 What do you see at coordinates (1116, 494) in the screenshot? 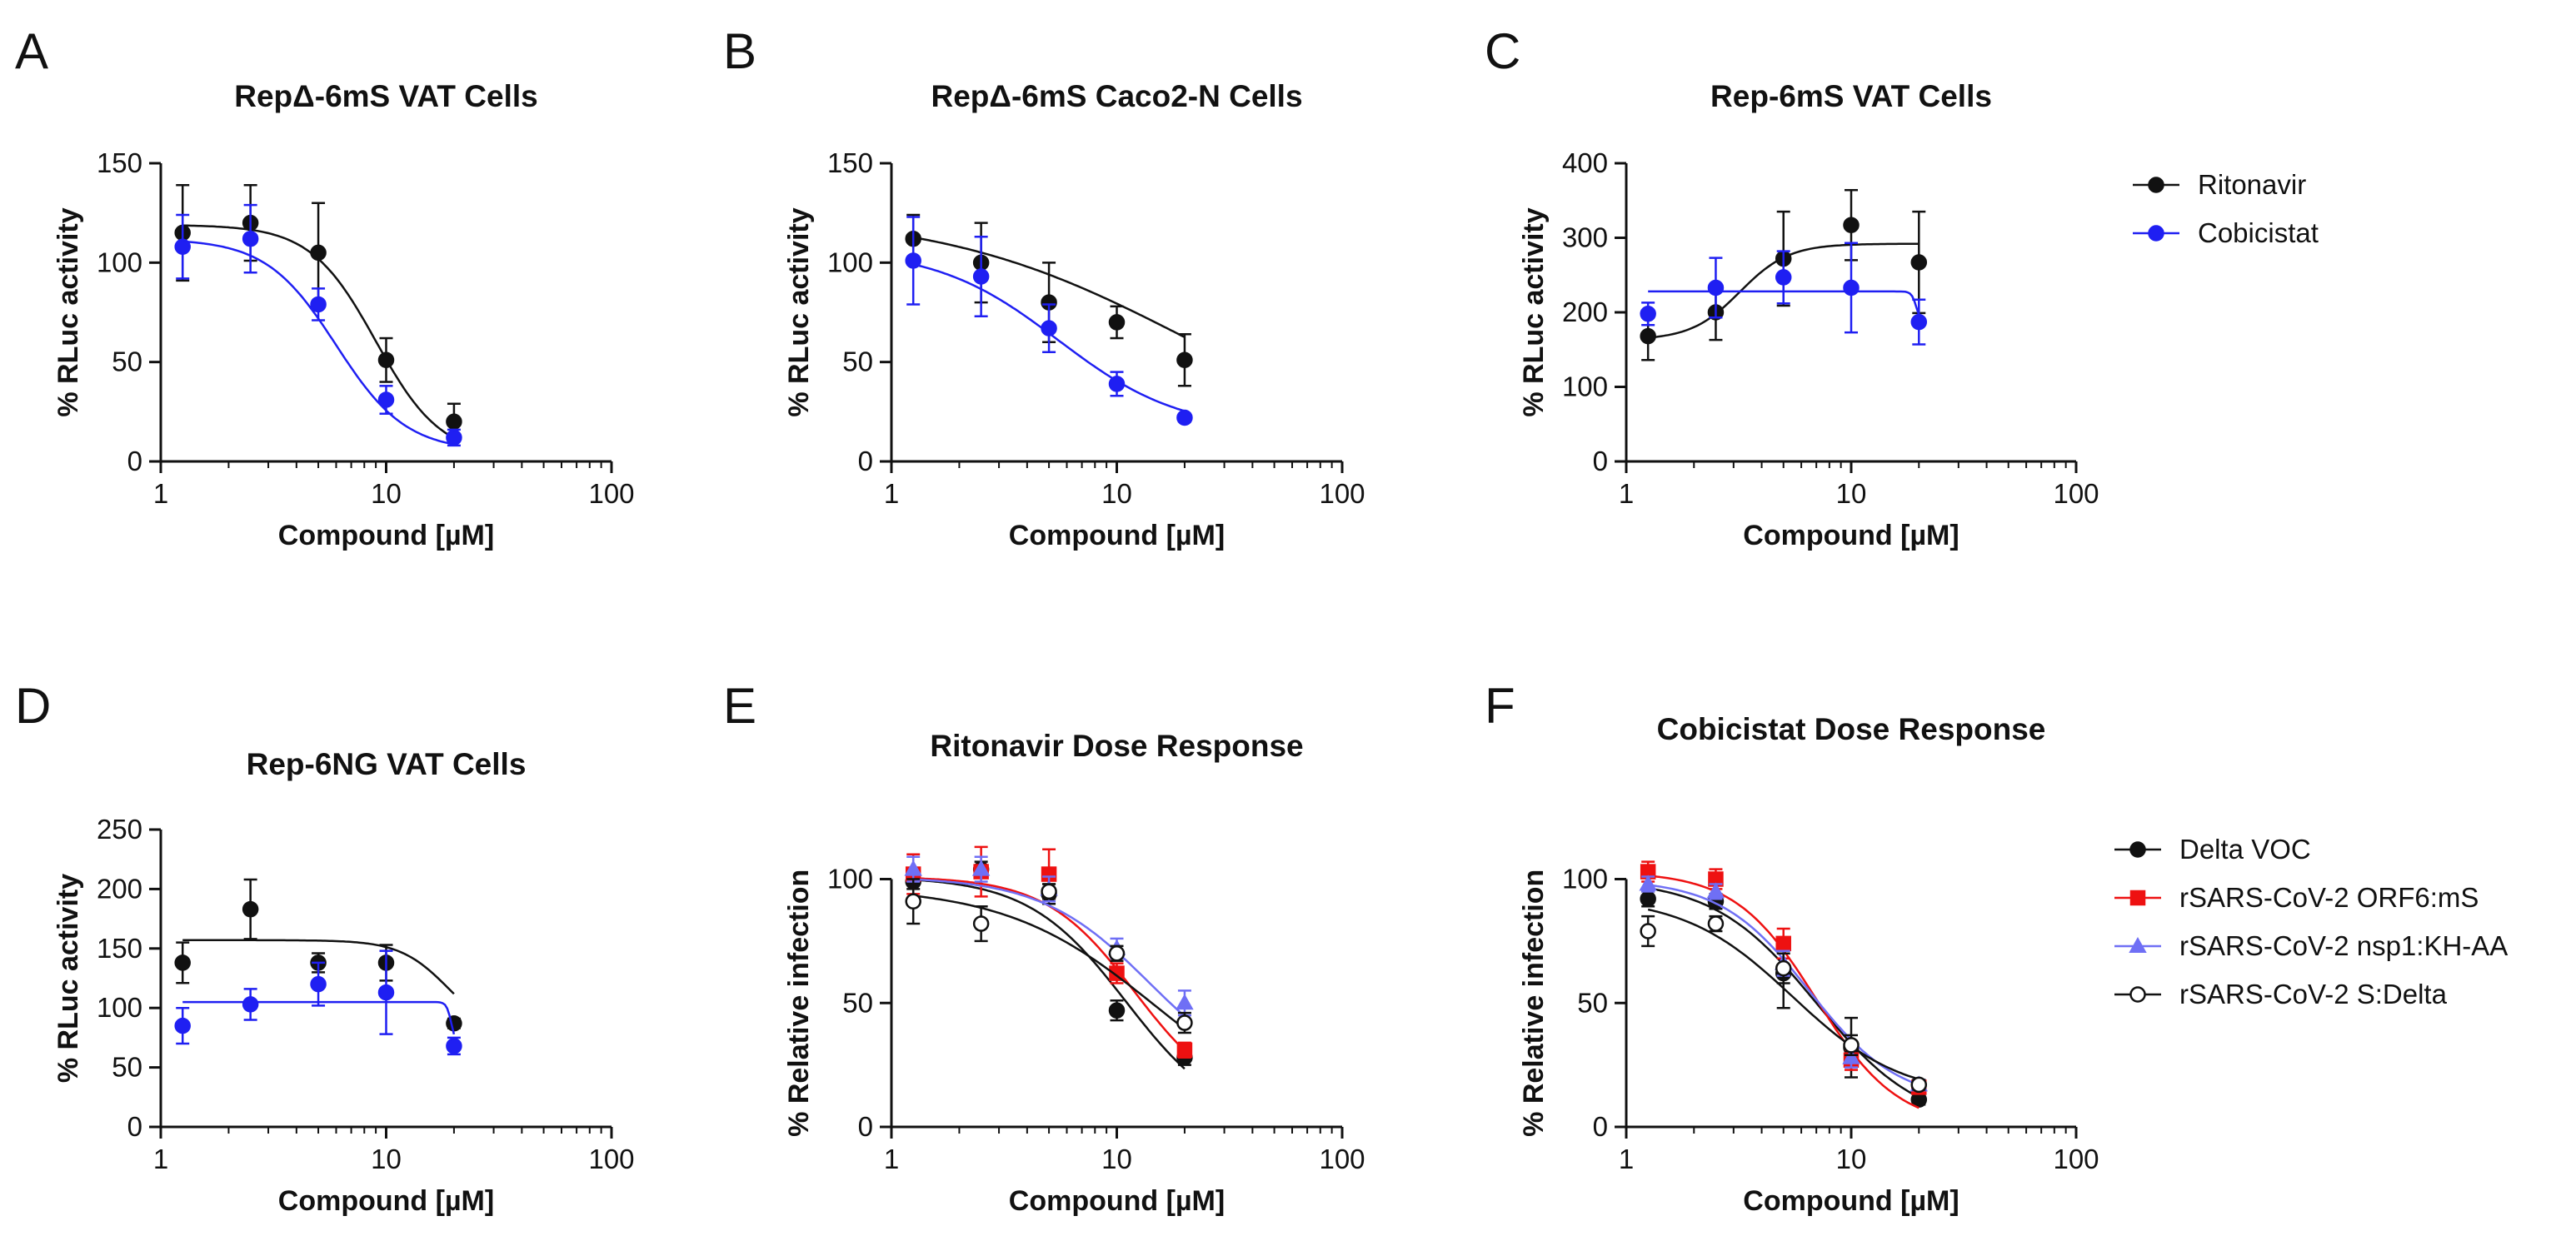
I see `x-tick-label-b: 10` at bounding box center [1116, 494].